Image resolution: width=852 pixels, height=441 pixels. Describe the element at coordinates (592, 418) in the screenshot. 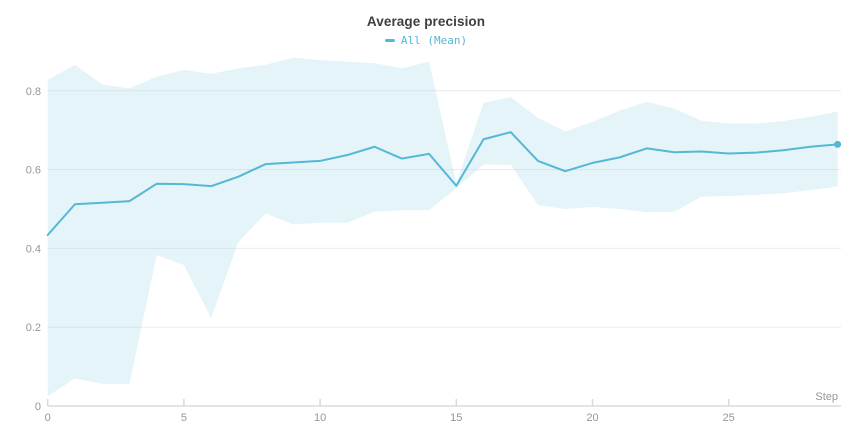

I see `x-tick-label: 20` at that location.